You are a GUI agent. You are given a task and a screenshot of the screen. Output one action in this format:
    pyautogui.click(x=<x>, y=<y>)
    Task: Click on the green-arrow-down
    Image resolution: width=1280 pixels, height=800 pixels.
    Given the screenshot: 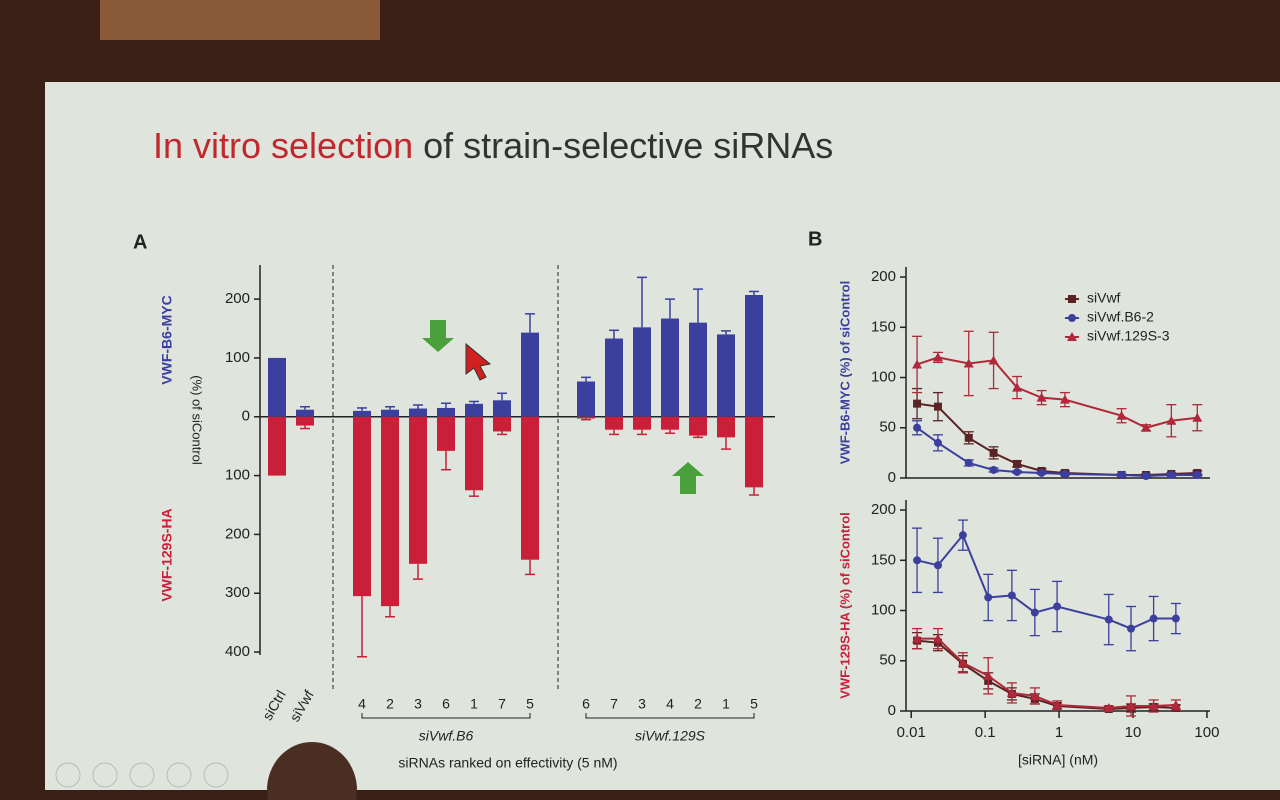 What is the action you would take?
    pyautogui.click(x=438, y=336)
    